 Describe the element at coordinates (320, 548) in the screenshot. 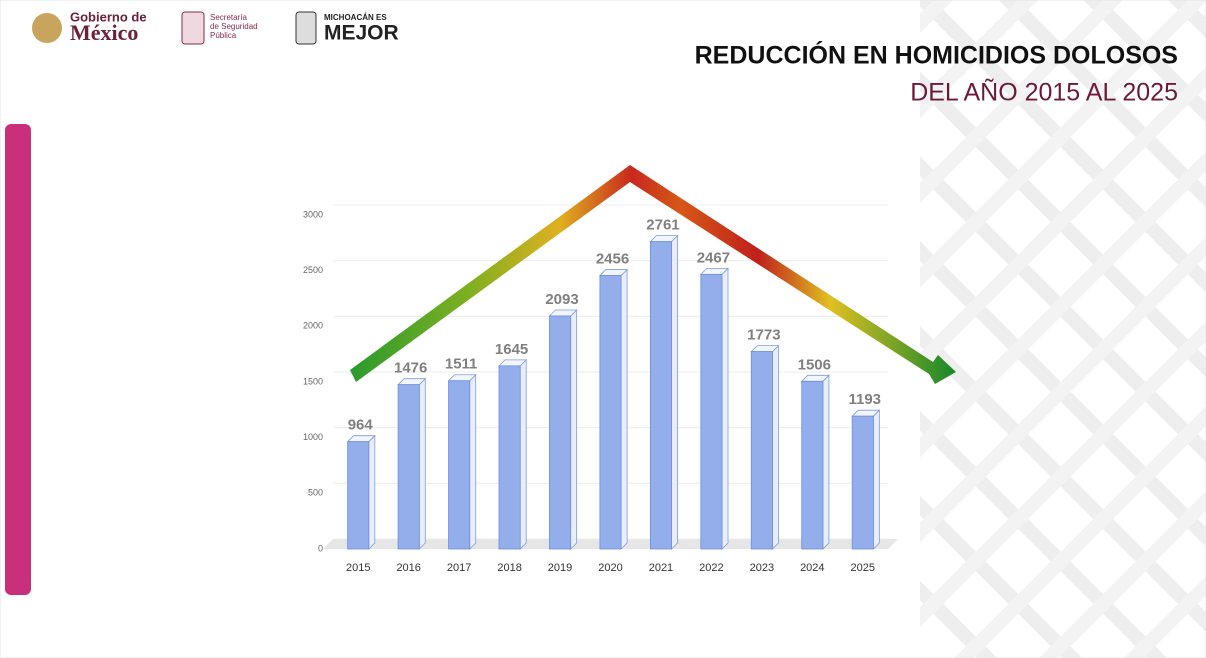

I see `y-tick-label: 0` at that location.